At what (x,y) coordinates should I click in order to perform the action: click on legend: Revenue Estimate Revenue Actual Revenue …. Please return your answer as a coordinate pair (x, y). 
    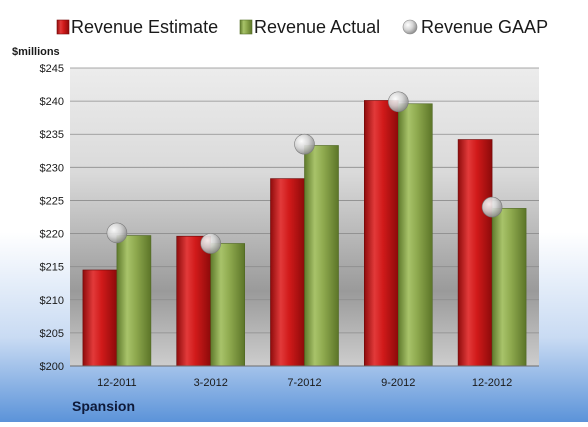
    Looking at the image, I should click on (302, 27).